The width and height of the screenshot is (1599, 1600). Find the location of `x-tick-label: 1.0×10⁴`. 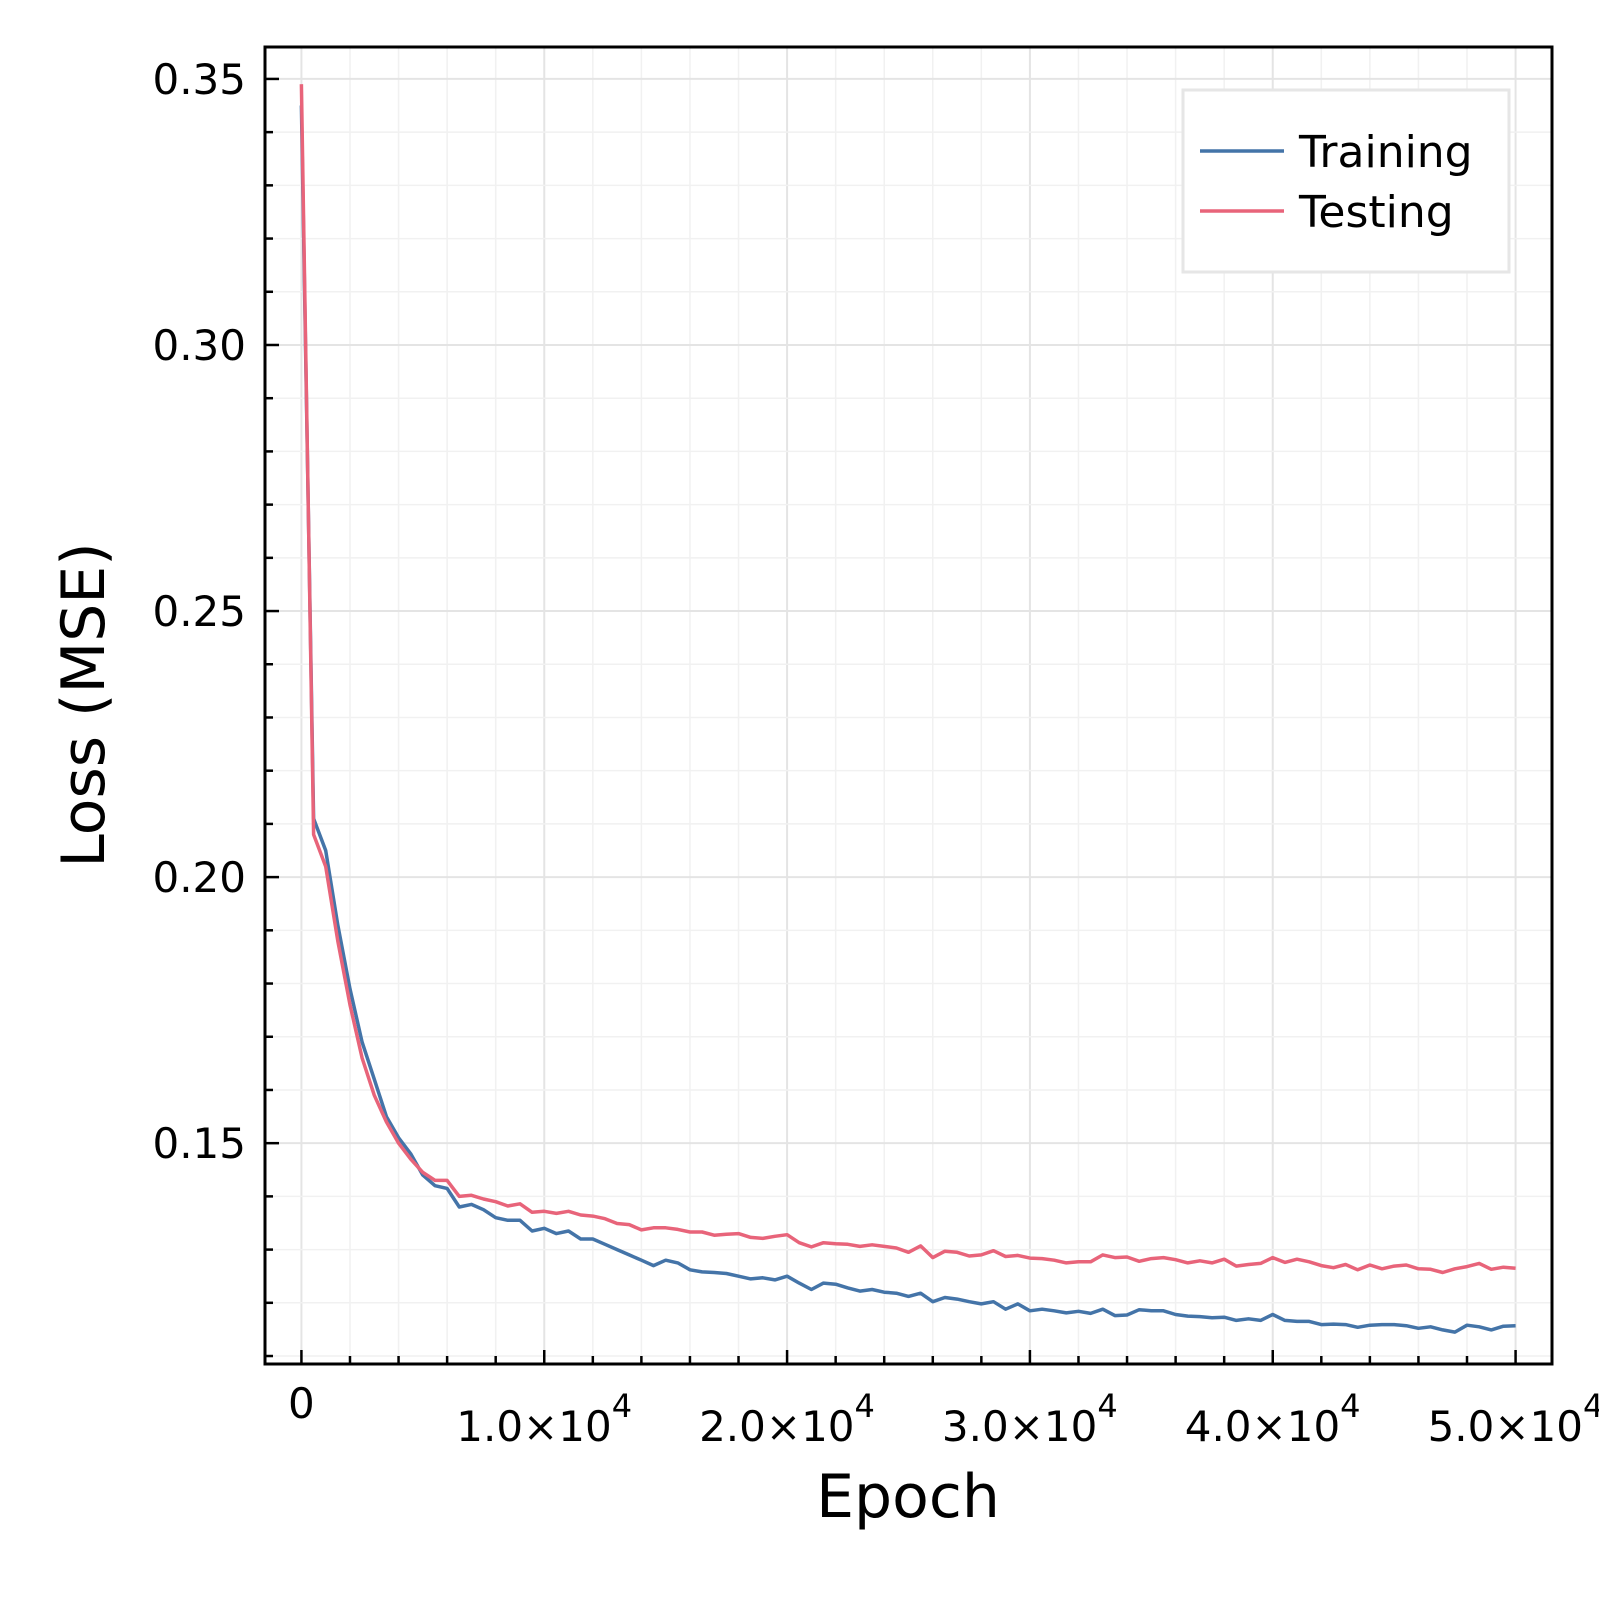

x-tick-label: 1.0×10⁴ is located at coordinates (544, 1419).